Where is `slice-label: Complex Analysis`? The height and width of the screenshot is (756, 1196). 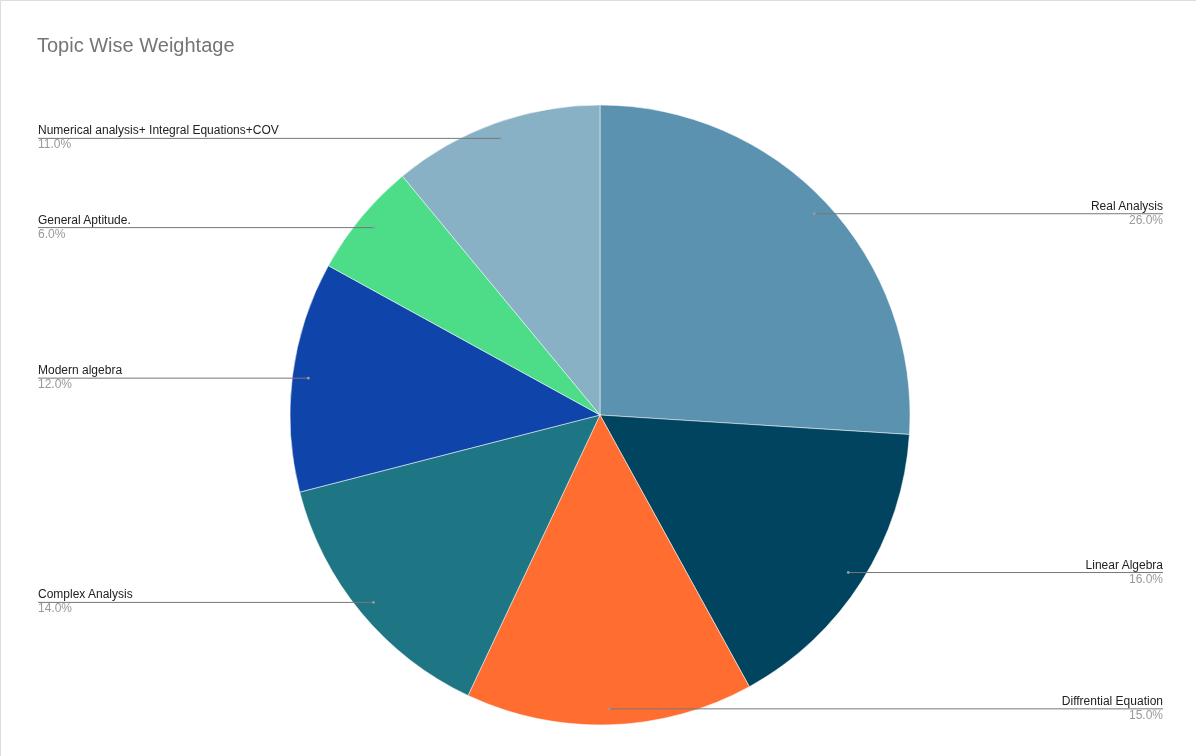 slice-label: Complex Analysis is located at coordinates (85, 594).